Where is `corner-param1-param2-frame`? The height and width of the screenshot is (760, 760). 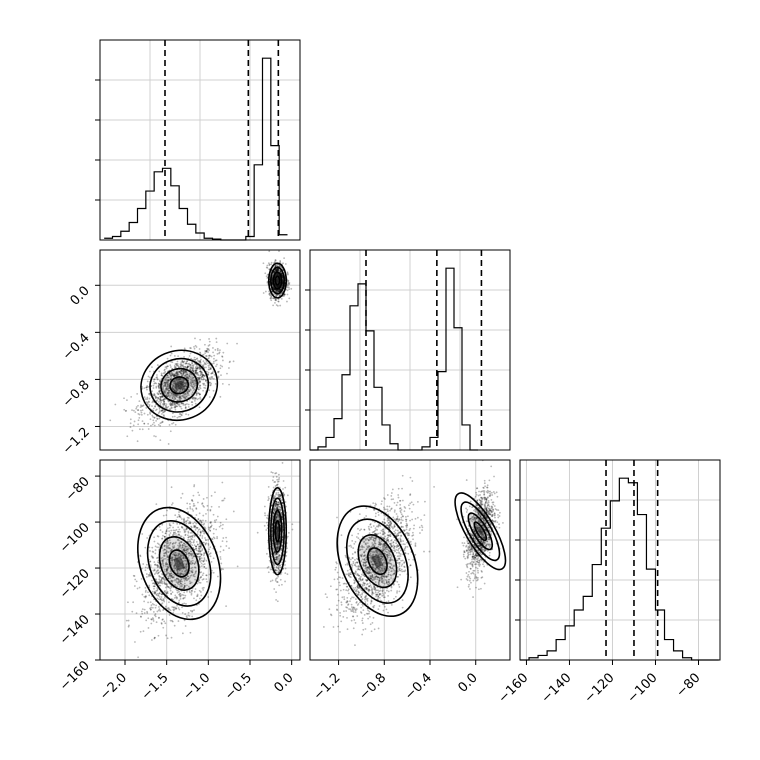
corner-param1-param2-frame is located at coordinates (200, 350).